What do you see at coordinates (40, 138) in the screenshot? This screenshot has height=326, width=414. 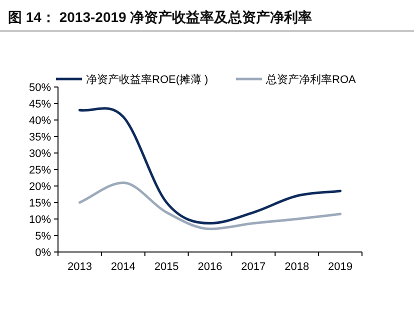 I see `y-tick-label: 35%` at bounding box center [40, 138].